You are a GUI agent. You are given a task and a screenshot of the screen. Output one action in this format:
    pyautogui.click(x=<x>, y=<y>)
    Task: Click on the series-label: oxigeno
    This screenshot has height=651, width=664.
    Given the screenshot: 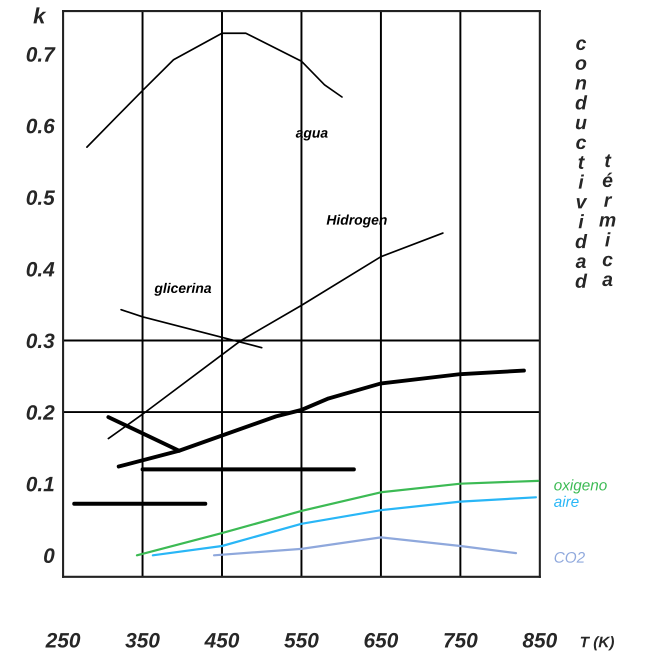 What is the action you would take?
    pyautogui.click(x=580, y=486)
    